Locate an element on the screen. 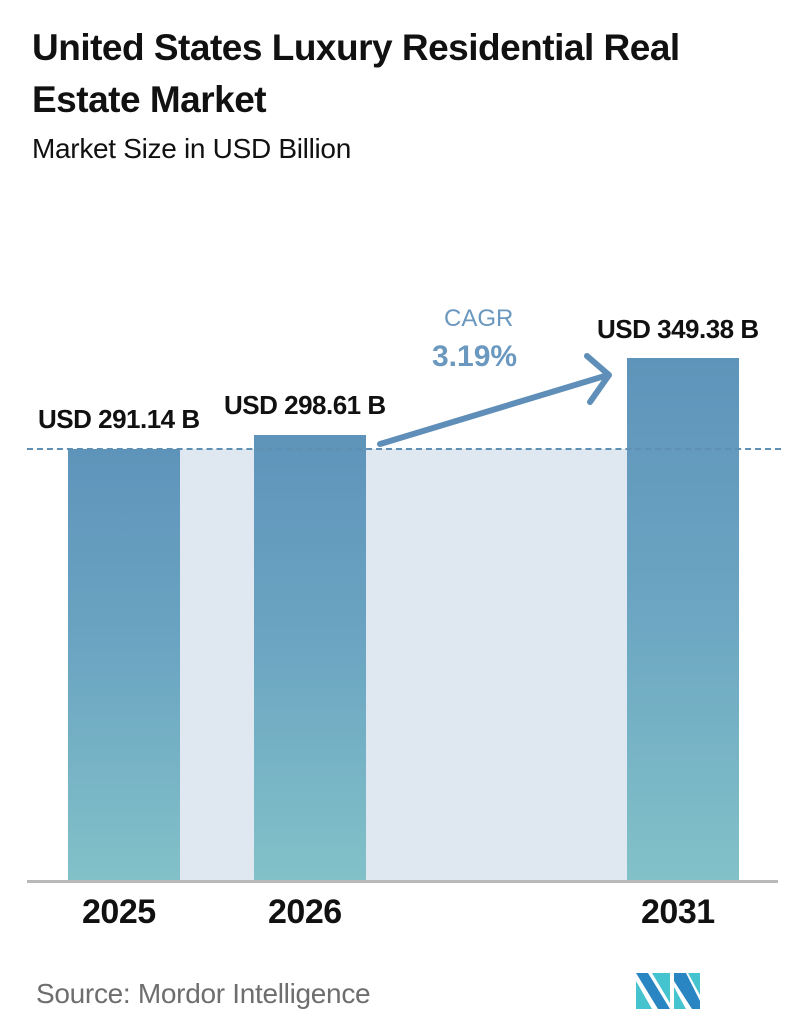  chart-subtitle: Market Size in USD Billion is located at coordinates (191, 148).